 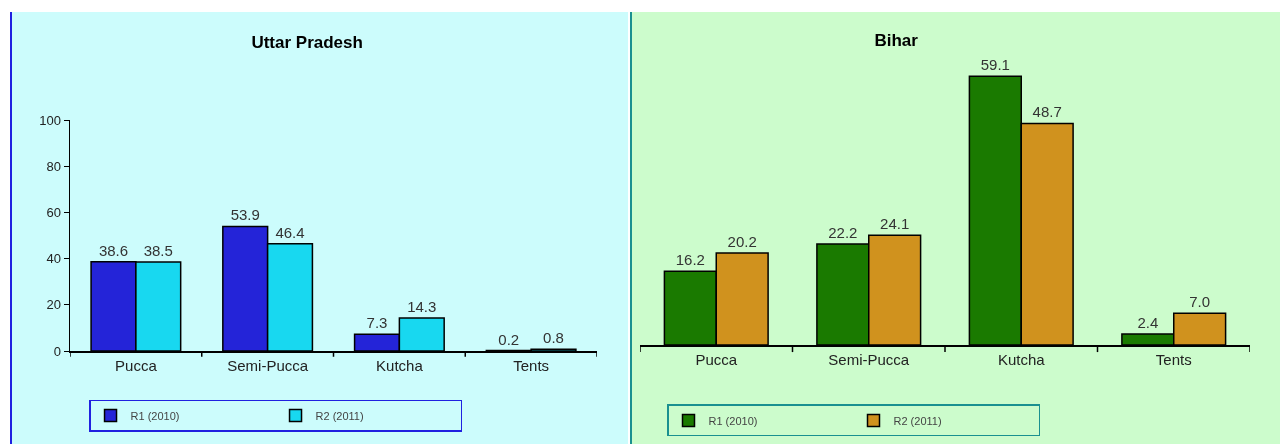 What do you see at coordinates (895, 224) in the screenshot?
I see `data-label: 24.1` at bounding box center [895, 224].